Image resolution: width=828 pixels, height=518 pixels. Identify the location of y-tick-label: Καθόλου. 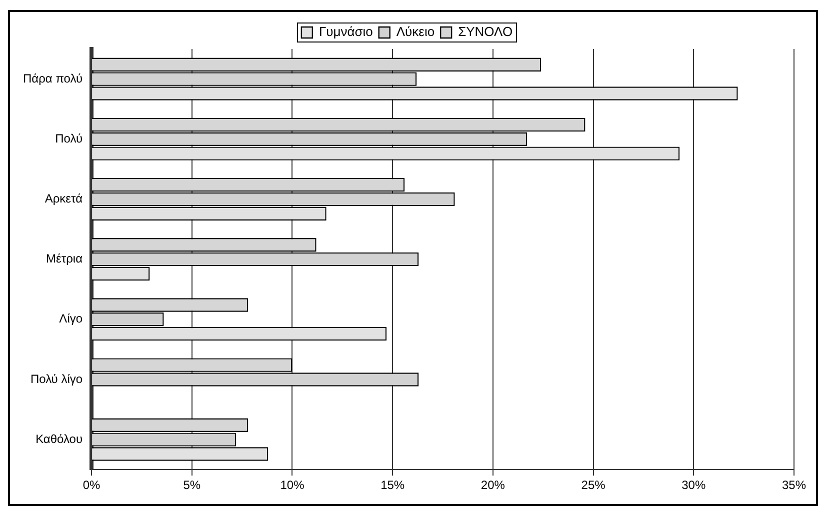
(59, 439).